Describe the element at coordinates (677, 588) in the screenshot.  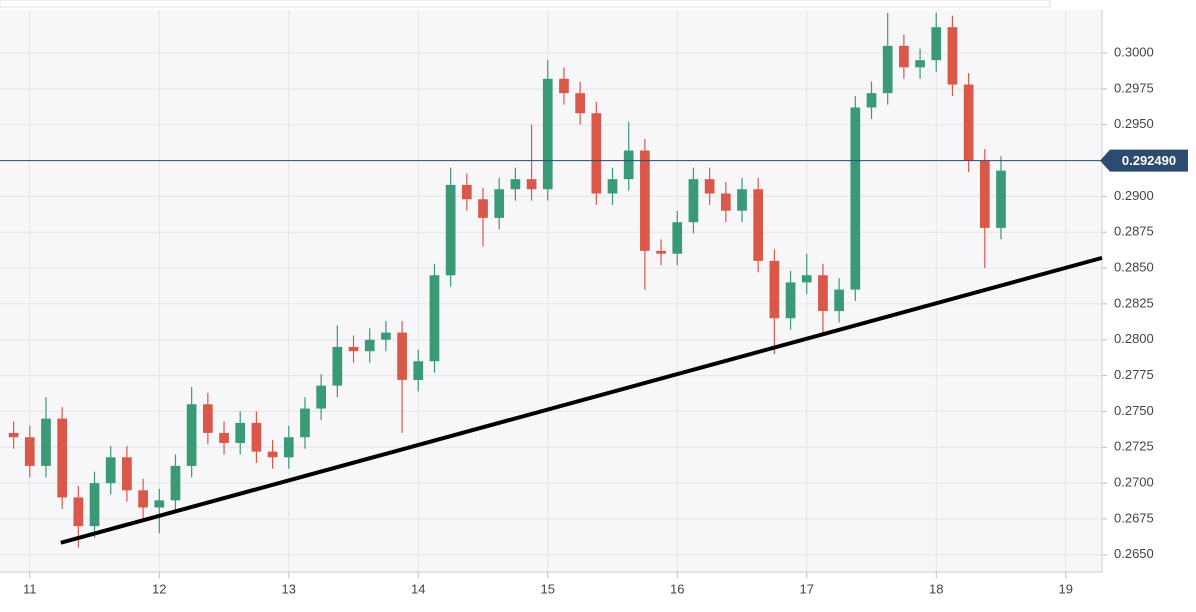
I see `x-tick-label: 16` at that location.